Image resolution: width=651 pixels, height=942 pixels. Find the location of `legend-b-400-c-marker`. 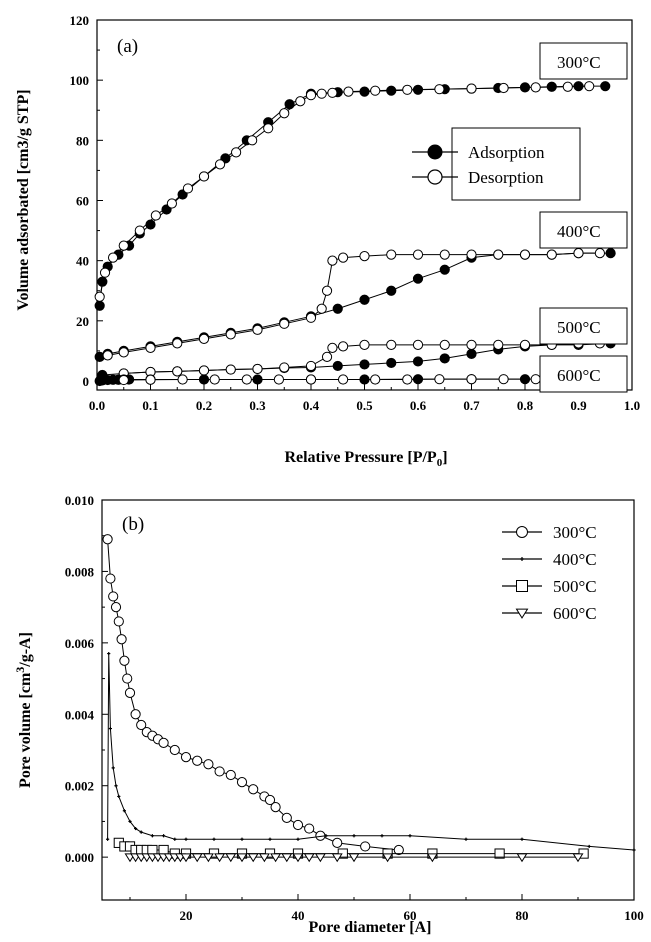

legend-b-400-c-marker is located at coordinates (522, 559).